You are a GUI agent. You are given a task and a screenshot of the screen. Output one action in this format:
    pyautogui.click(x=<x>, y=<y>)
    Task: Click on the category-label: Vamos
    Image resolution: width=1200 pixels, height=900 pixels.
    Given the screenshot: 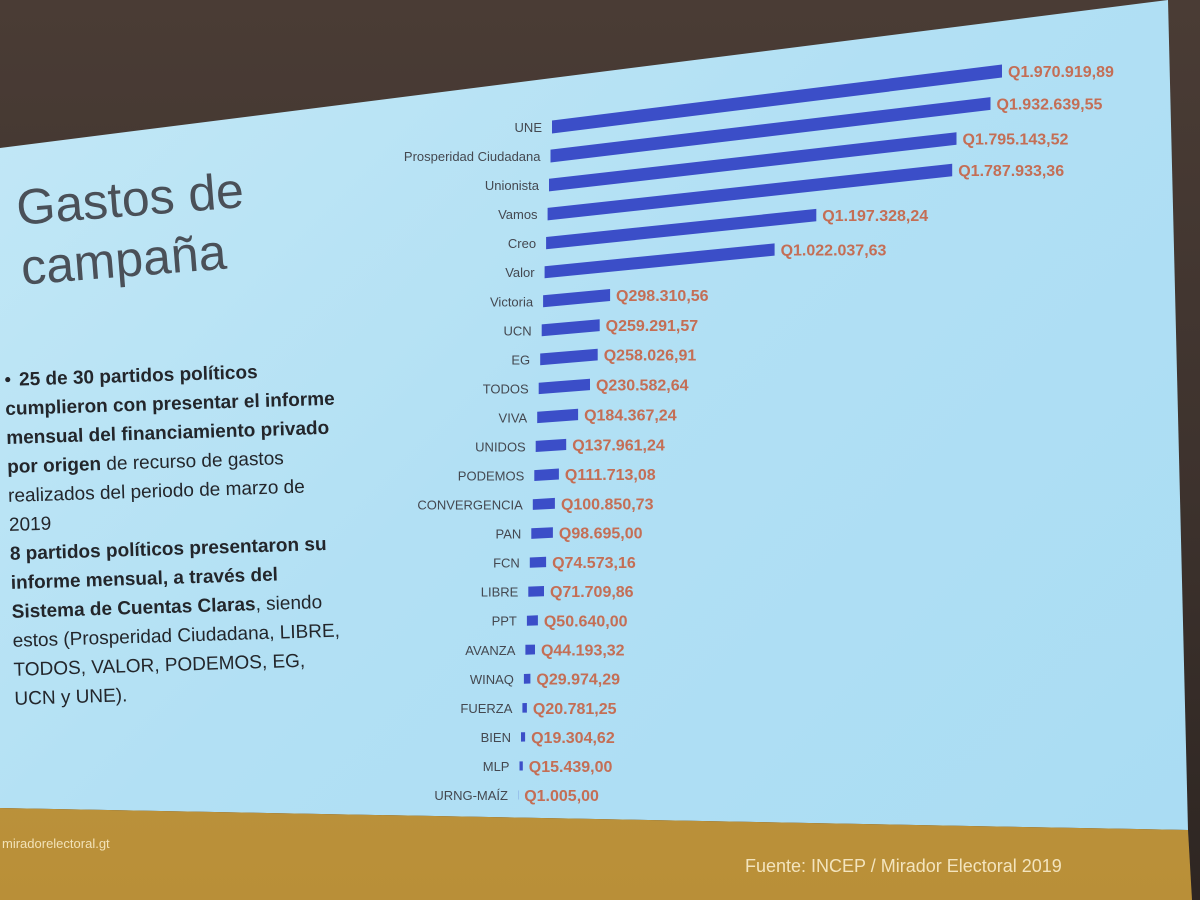 What is the action you would take?
    pyautogui.click(x=518, y=214)
    